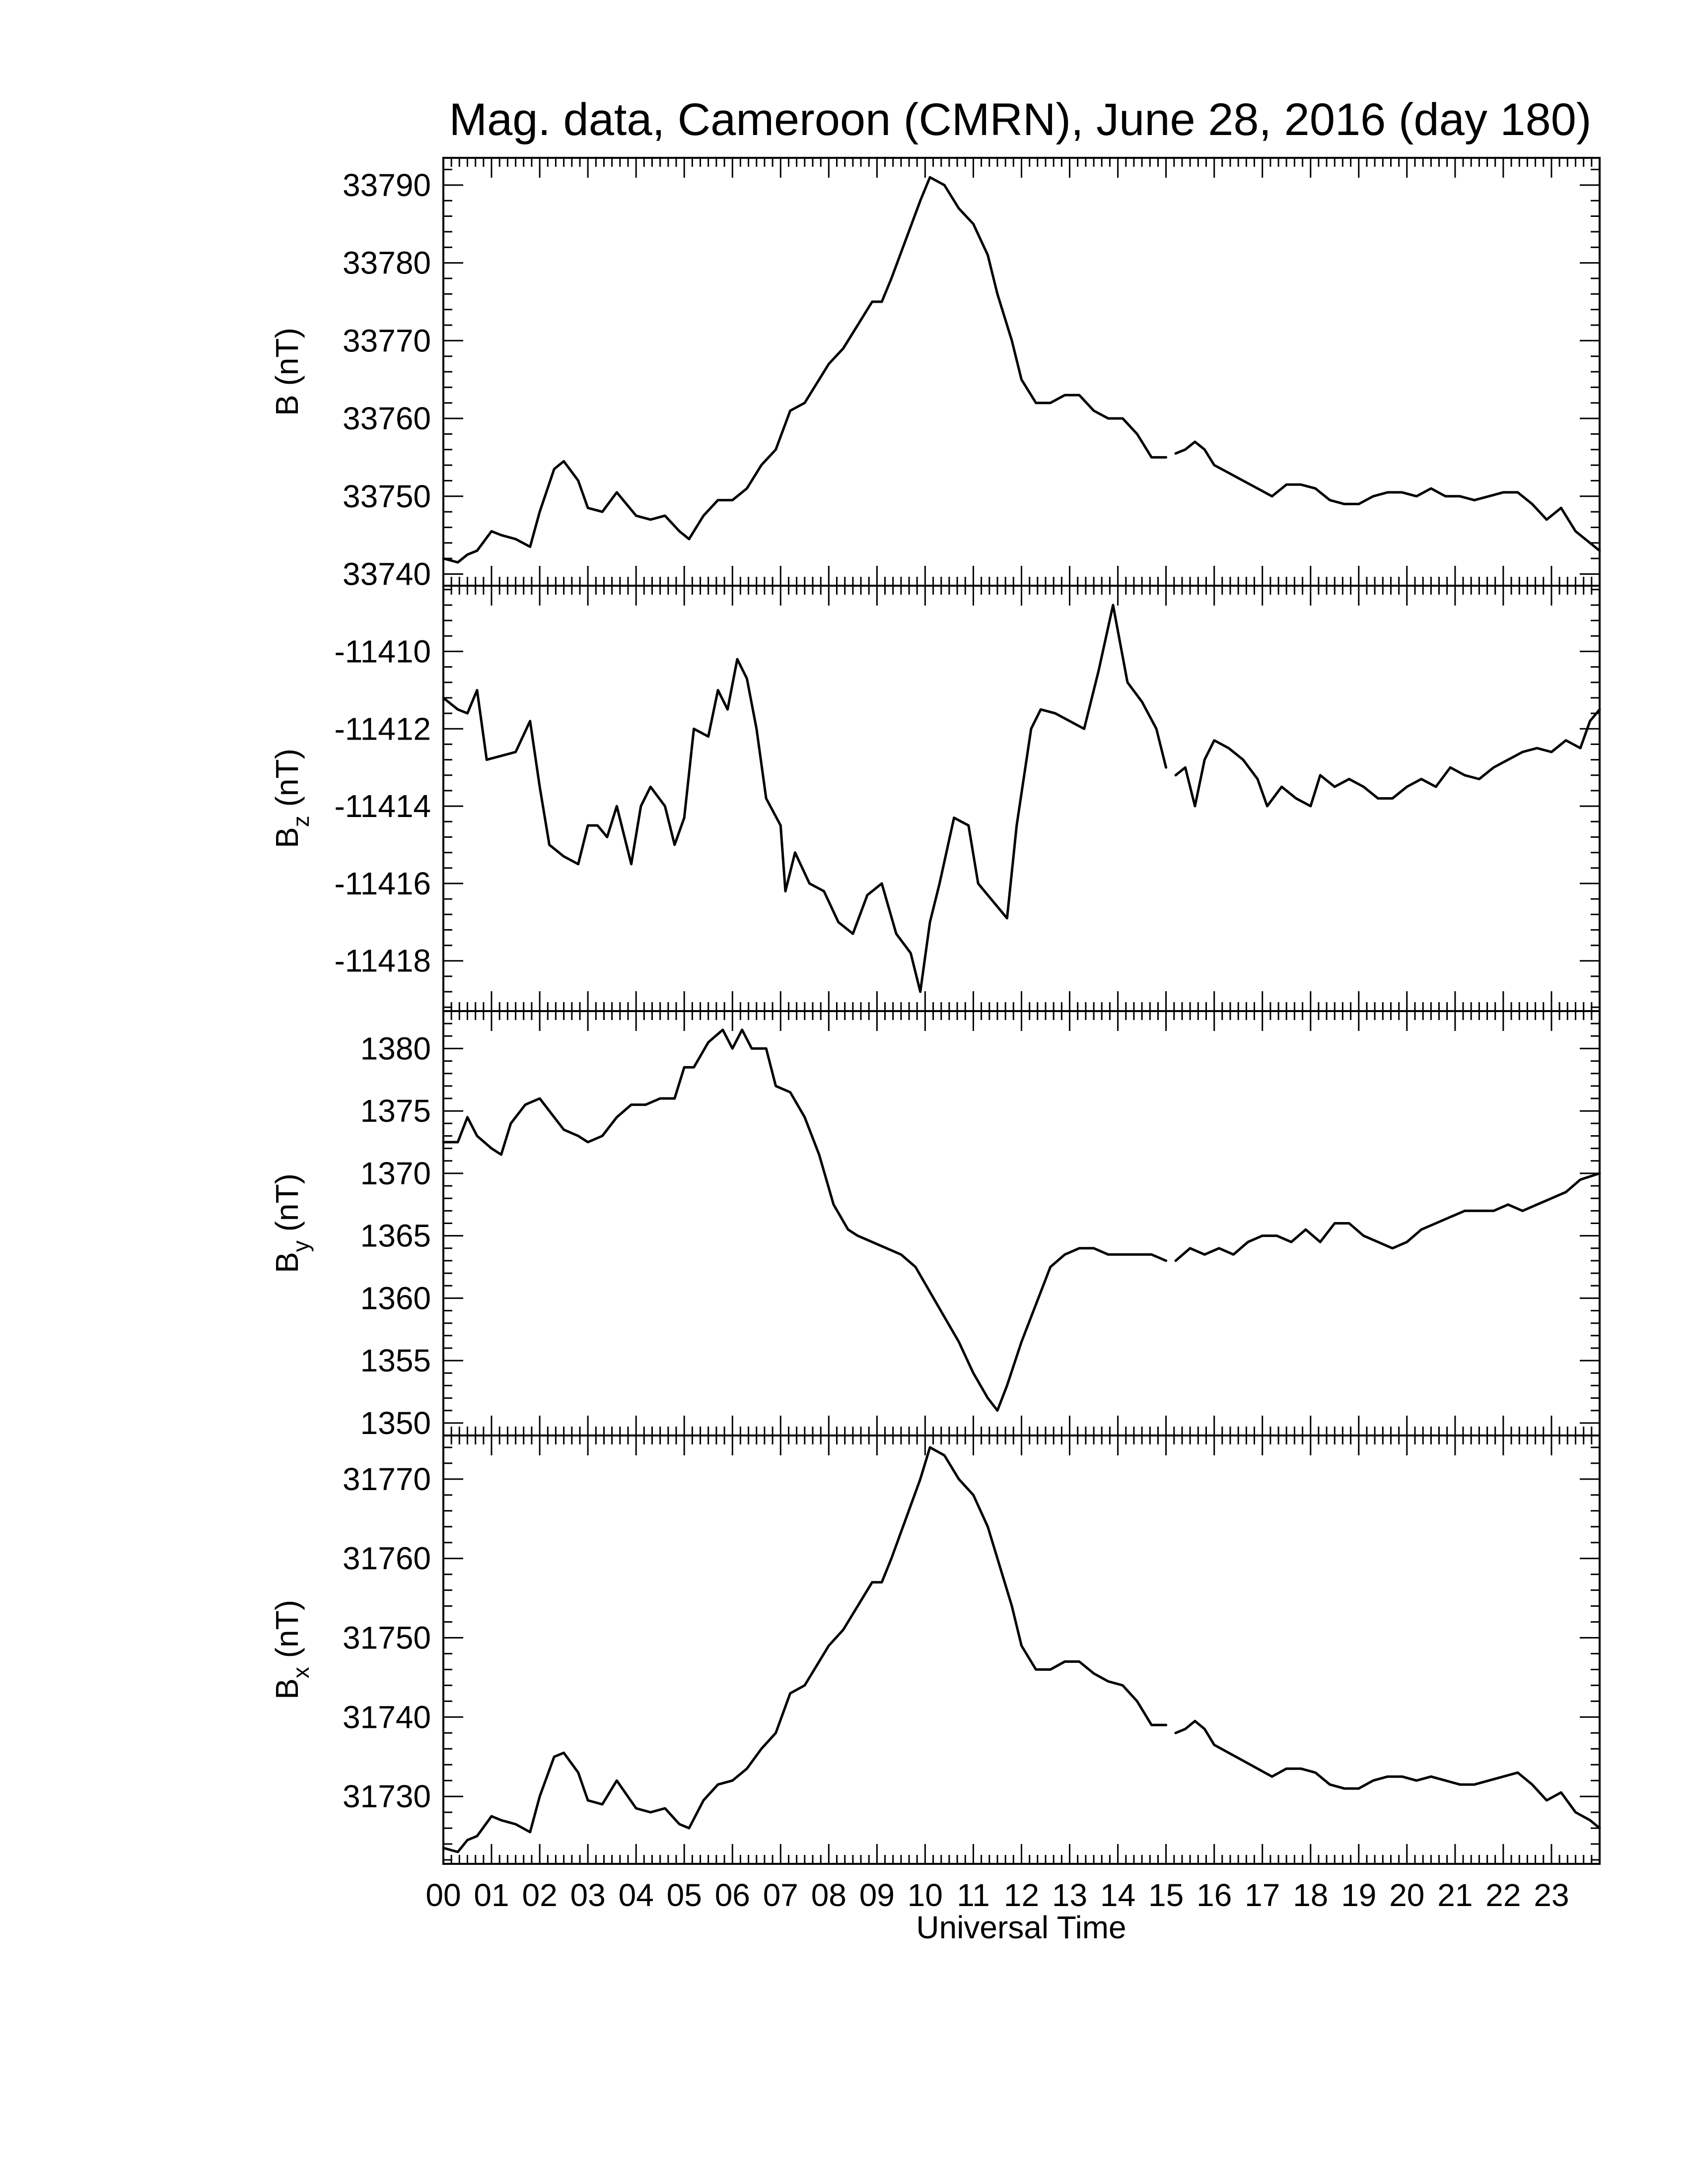 The image size is (1688, 2184). I want to click on y-tick-label: -11410, so click(382, 651).